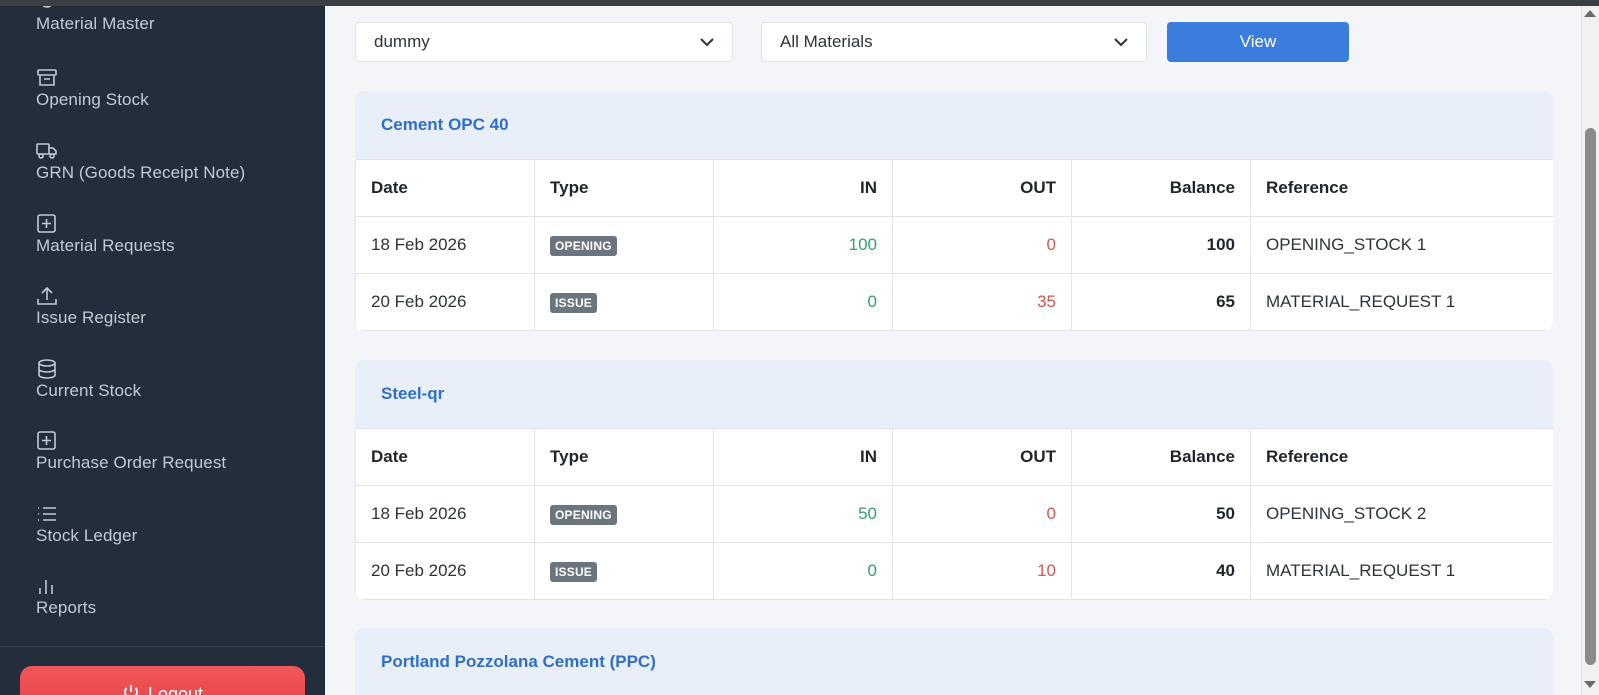 Image resolution: width=1599 pixels, height=695 pixels. Describe the element at coordinates (1161, 302) in the screenshot. I see `cell-balance: 65` at that location.